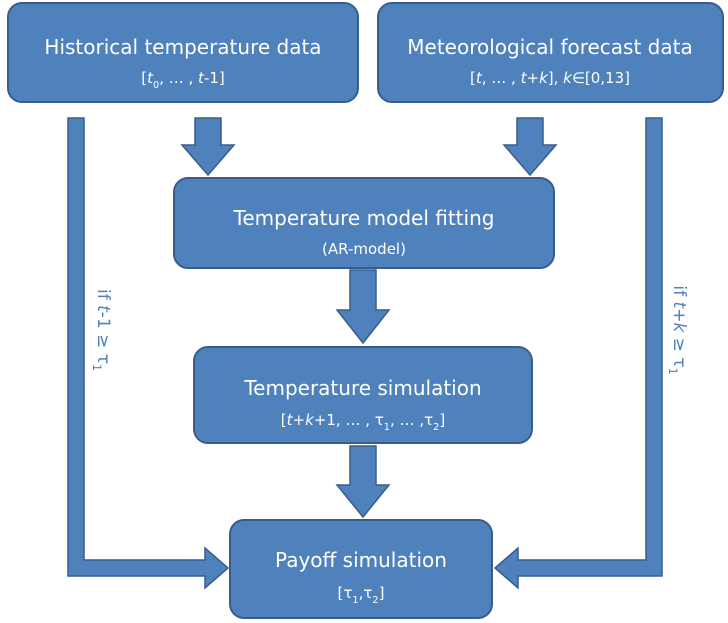 The image size is (728, 623). I want to click on text-segment: ≥ τ, so click(679, 349).